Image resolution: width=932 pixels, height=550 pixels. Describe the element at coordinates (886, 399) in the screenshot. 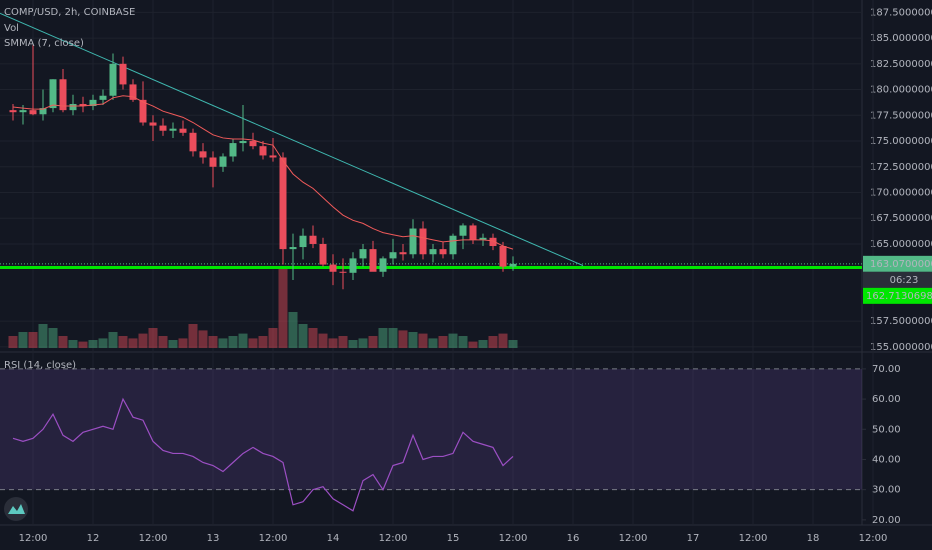

I see `y-tick-label: 60.00` at that location.